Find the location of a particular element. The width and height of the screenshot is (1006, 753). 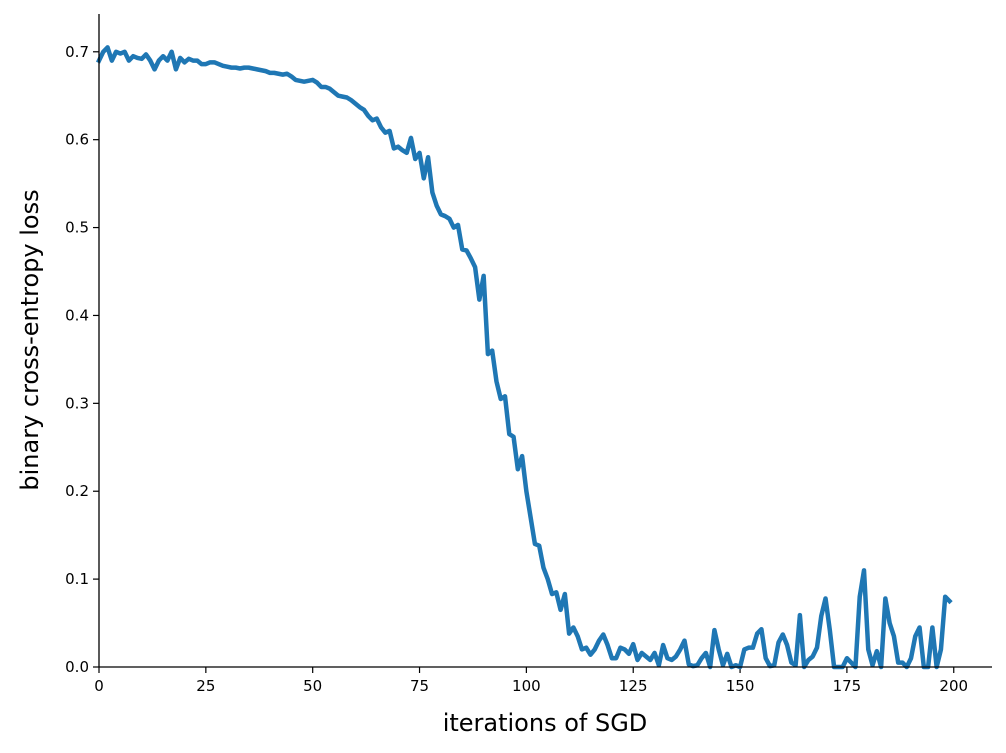

x-tick-label: 150 is located at coordinates (740, 686).